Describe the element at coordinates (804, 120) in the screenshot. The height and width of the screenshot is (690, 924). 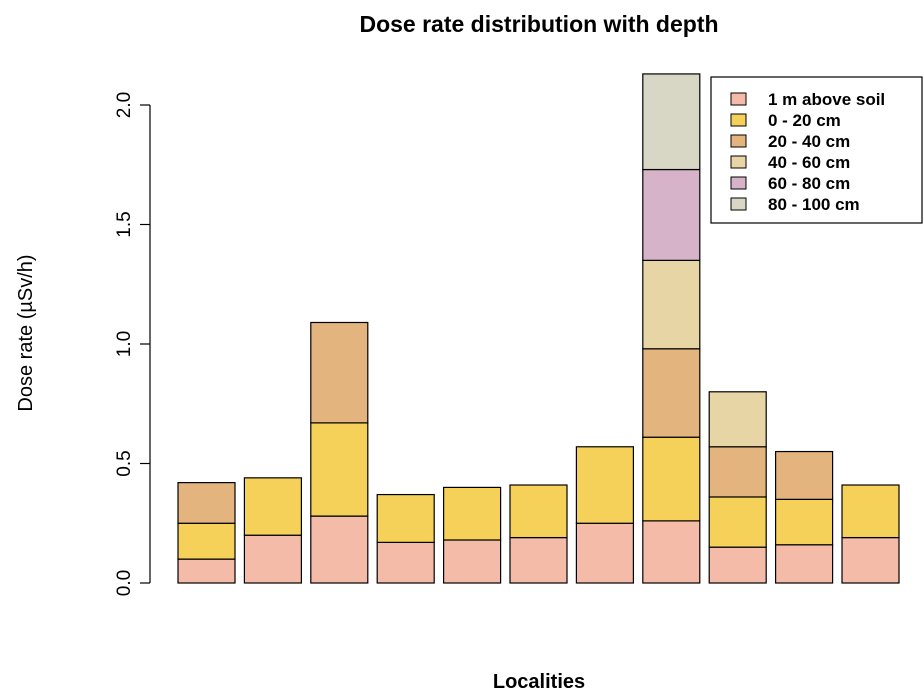
I see `legend-label: 0 - 20 cm` at that location.